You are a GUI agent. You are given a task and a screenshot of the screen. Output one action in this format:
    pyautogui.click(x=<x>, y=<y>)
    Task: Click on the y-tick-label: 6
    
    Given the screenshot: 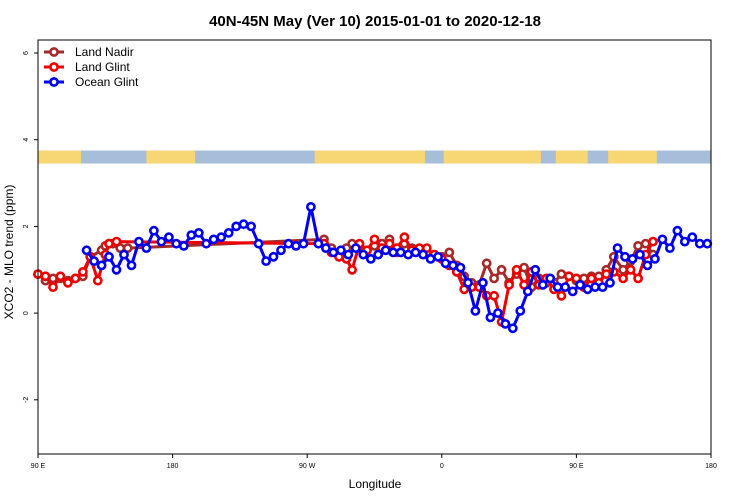 What is the action you would take?
    pyautogui.click(x=26, y=53)
    